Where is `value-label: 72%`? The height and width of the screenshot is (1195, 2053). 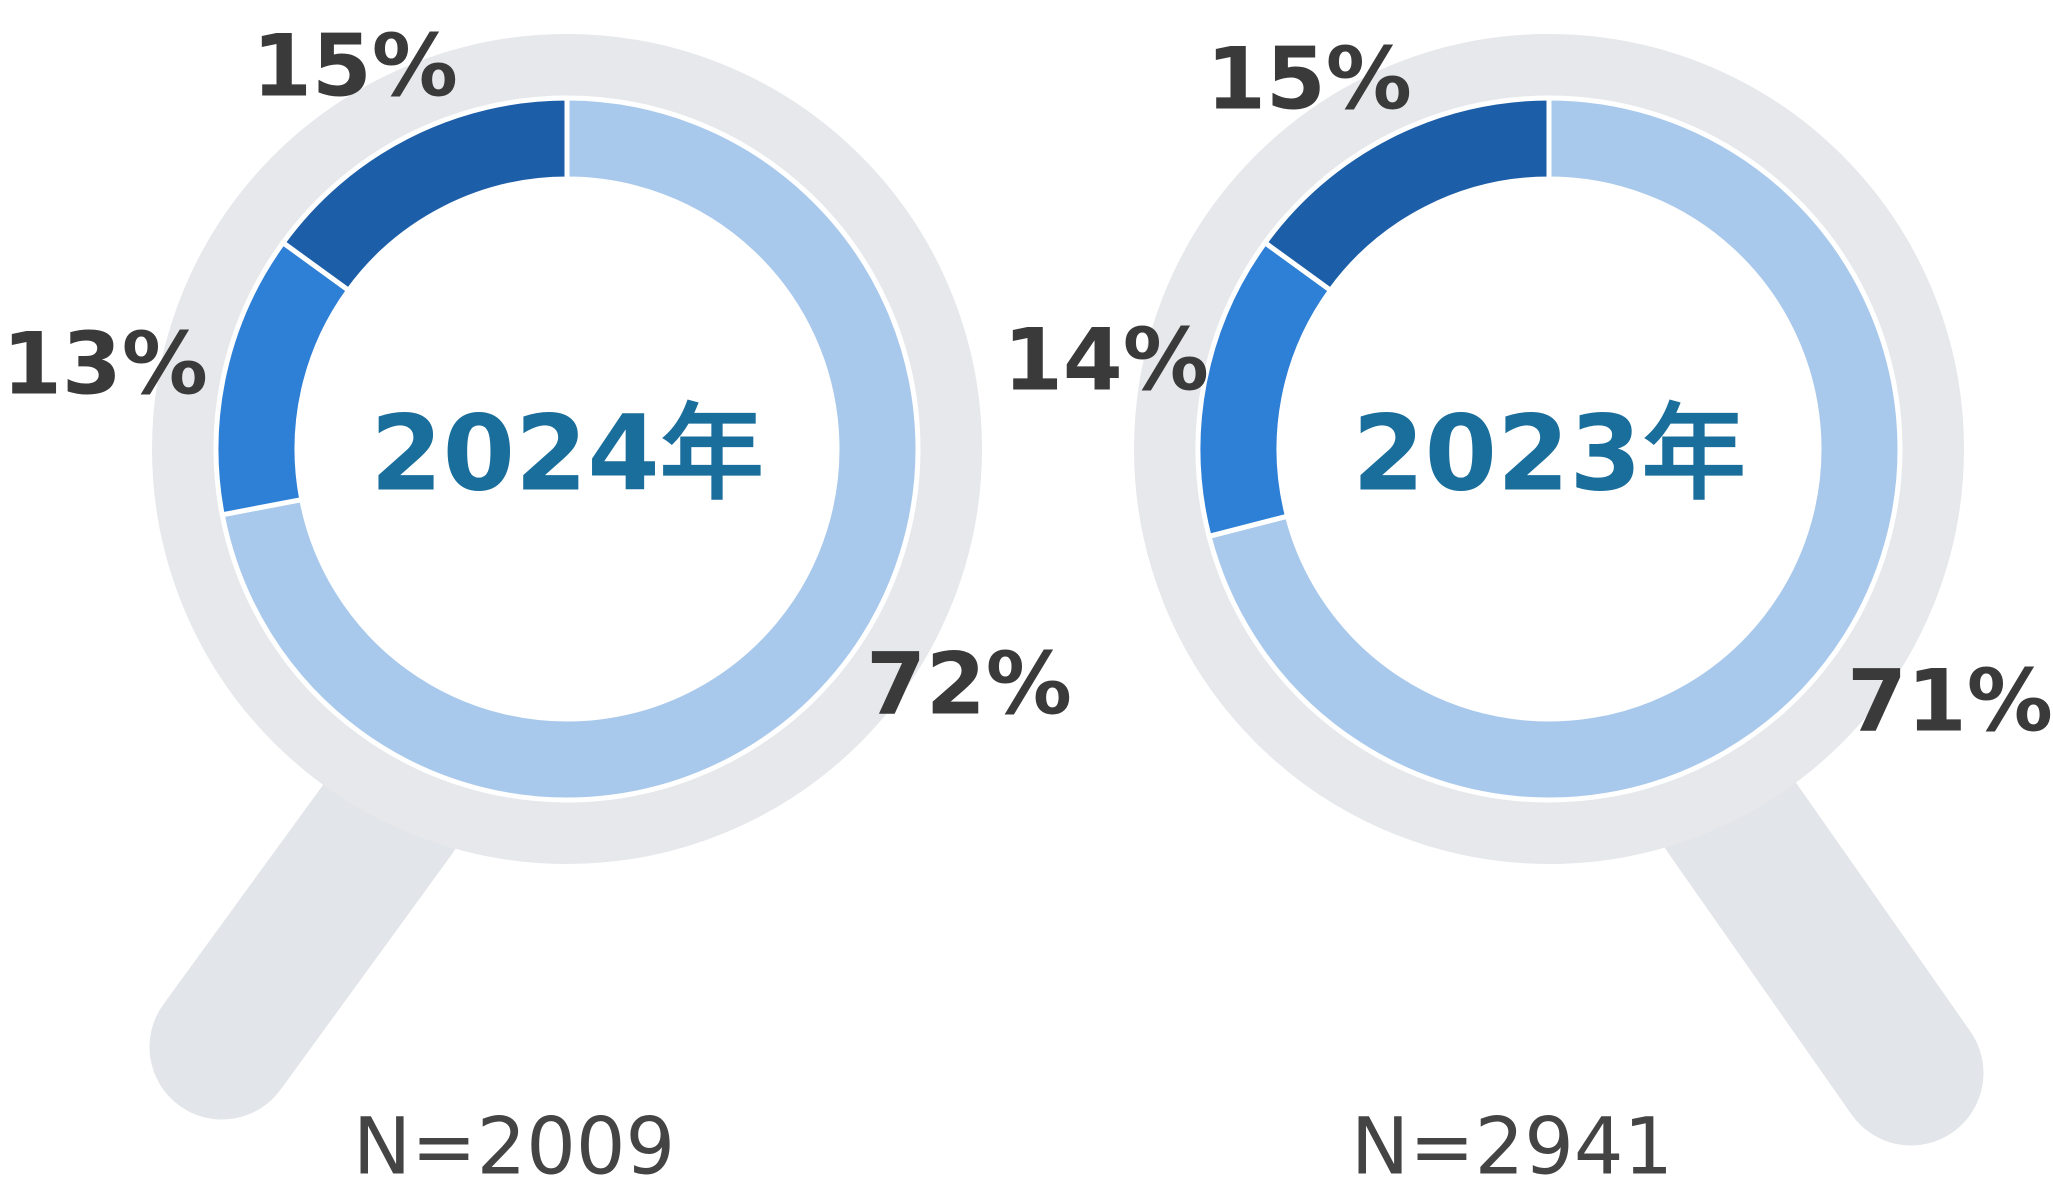 value-label: 72% is located at coordinates (969, 684).